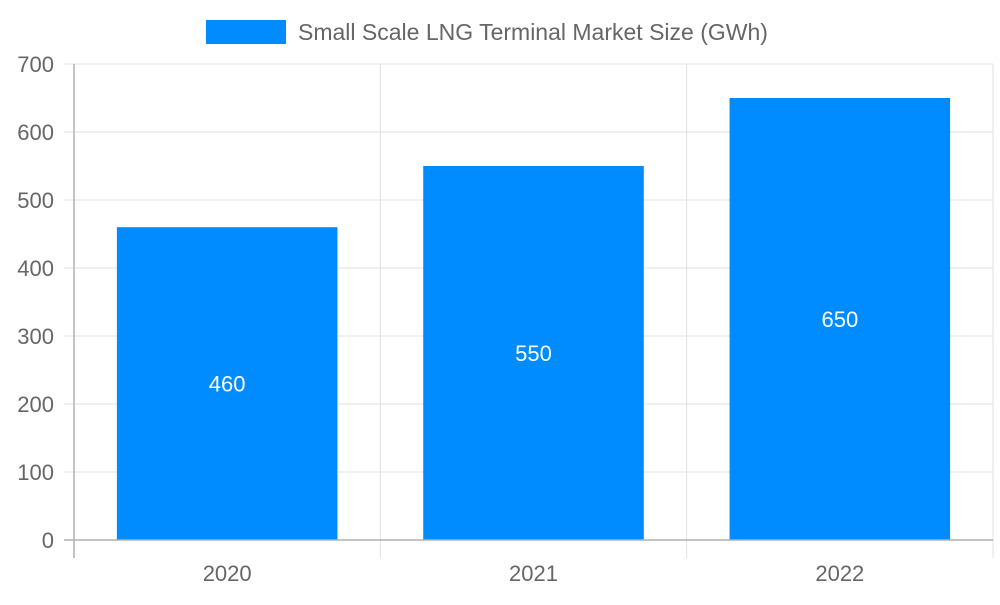  I want to click on legend-swatch, so click(246, 32).